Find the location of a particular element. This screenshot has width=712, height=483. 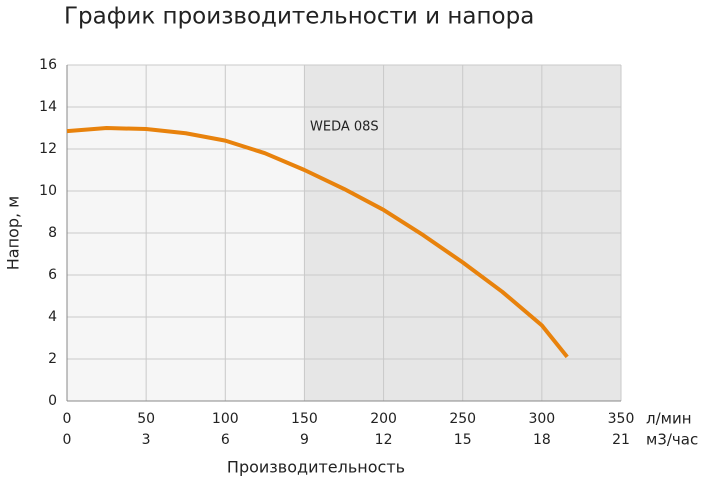

y-tick-label: 14 is located at coordinates (48, 107).